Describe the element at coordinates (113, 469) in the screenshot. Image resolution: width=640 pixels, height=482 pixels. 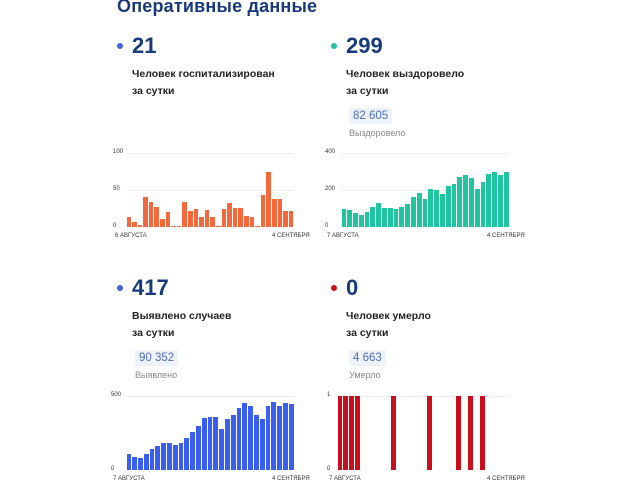
I see `y-tick-label: 0` at that location.